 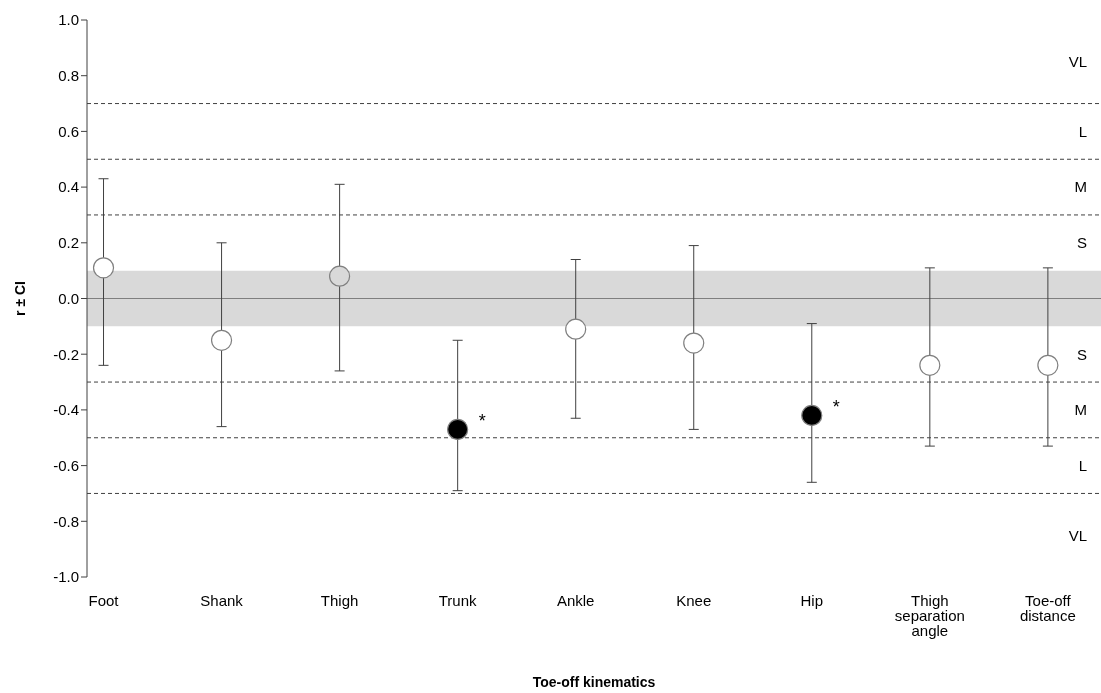 I want to click on y-tick-label: -0.4, so click(x=66, y=410).